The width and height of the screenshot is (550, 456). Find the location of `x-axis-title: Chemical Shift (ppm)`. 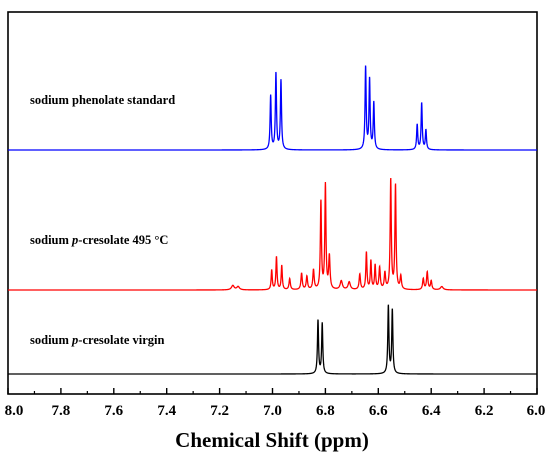

x-axis-title: Chemical Shift (ppm) is located at coordinates (272, 440).